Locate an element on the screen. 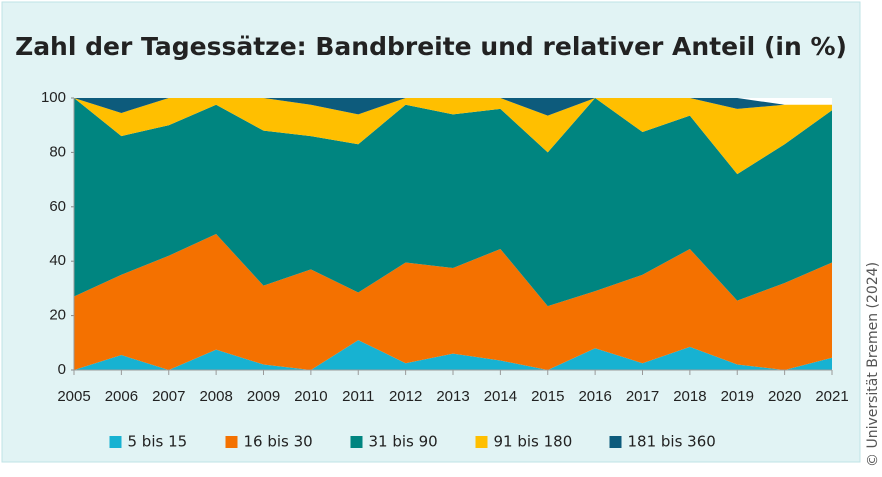 This screenshot has width=882, height=477. x-tick-label: 2018 is located at coordinates (689, 396).